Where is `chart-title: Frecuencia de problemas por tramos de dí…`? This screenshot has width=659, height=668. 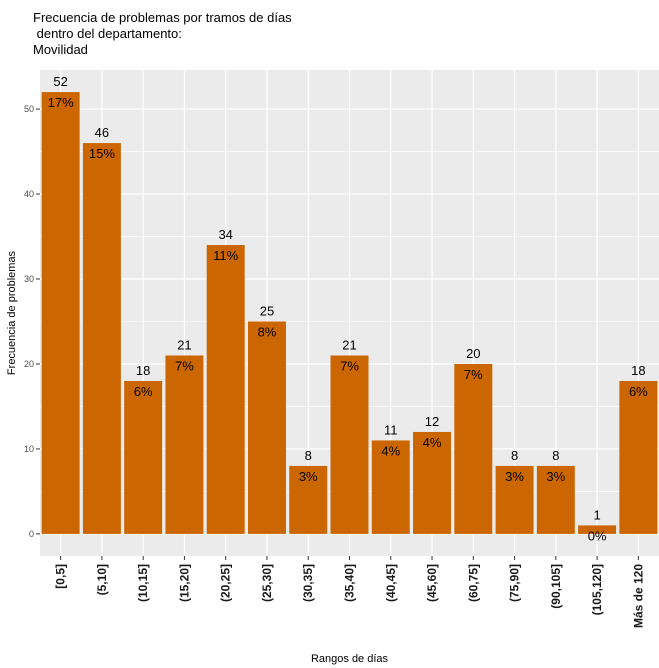
chart-title: Frecuencia de problemas por tramos de dí… is located at coordinates (162, 33).